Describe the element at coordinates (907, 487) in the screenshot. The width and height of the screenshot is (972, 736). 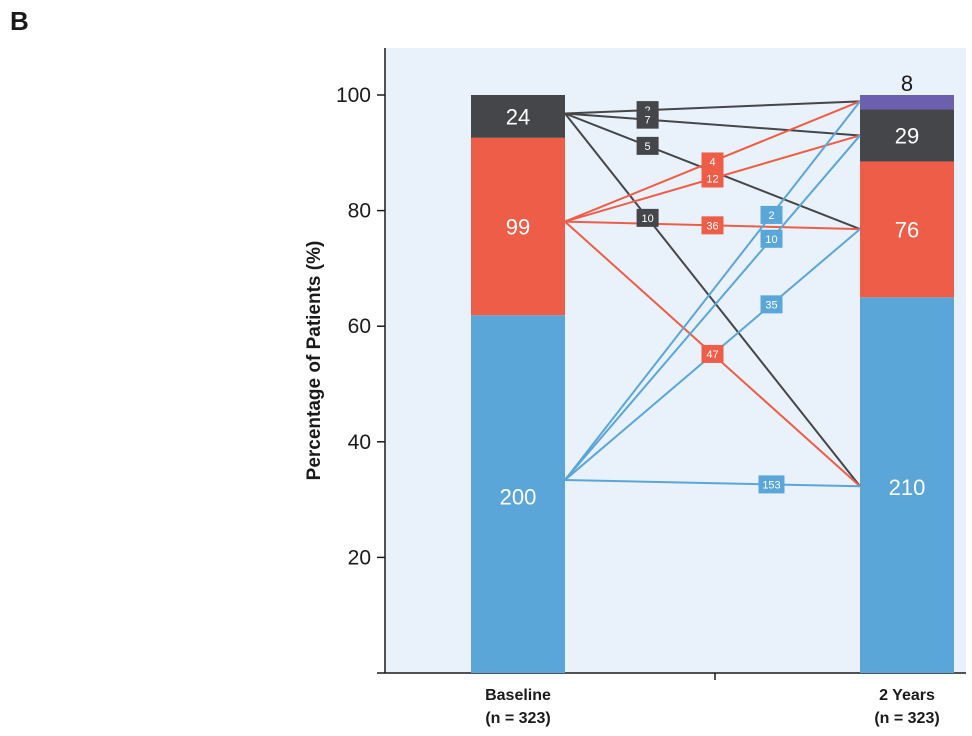
I see `segment-count-label: 210` at that location.